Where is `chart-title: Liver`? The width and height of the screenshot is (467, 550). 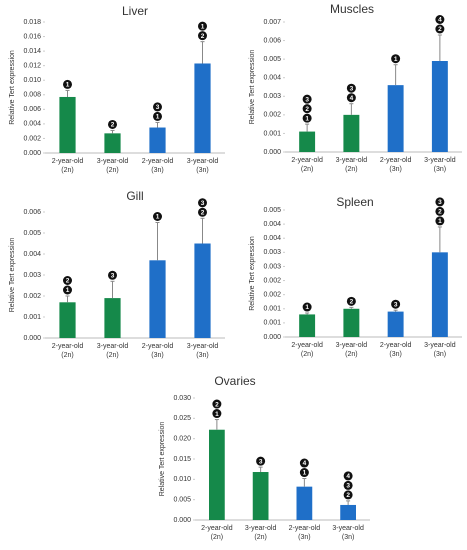
chart-title: Liver is located at coordinates (135, 11).